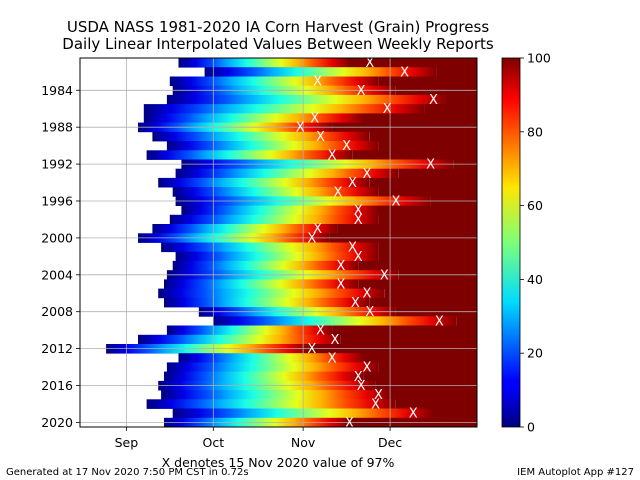 This screenshot has width=640, height=480. I want to click on heatmap-bar-2011, so click(239, 339).